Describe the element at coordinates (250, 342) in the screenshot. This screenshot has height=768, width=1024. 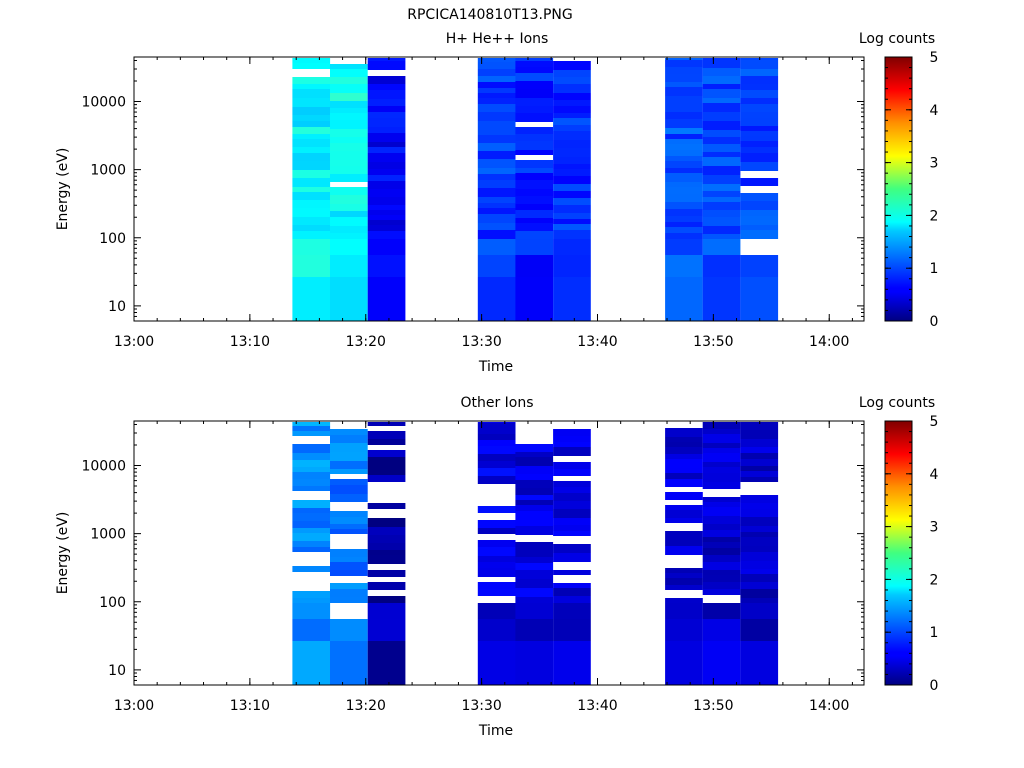
I see `x-tick-label: 13:10` at that location.